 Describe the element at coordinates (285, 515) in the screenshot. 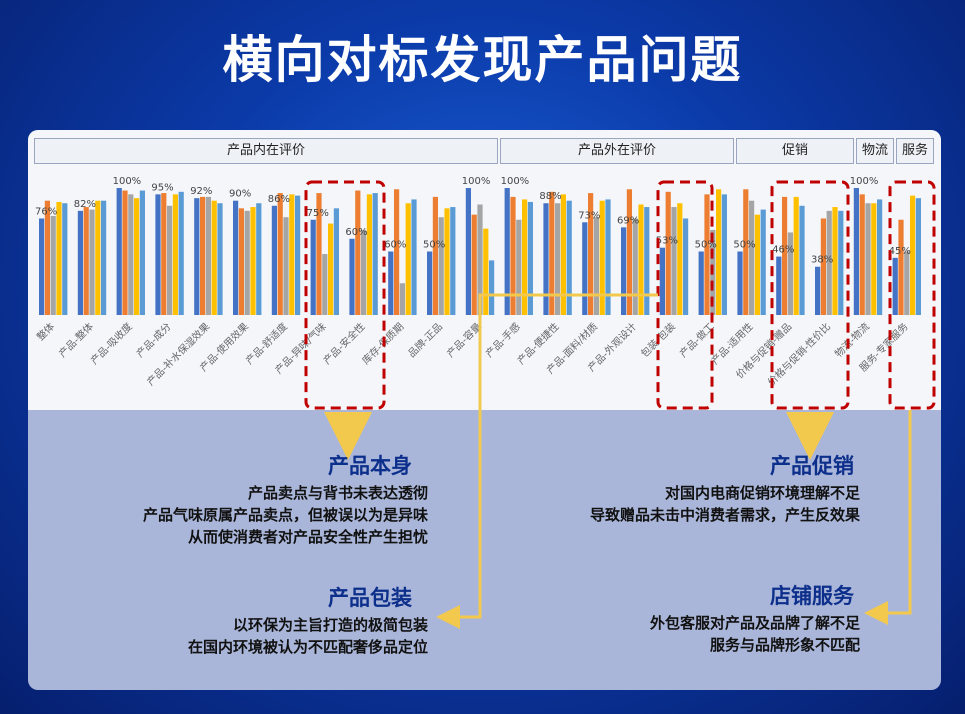

I see `text-line: 产品气味原属产品卖点，但被误以为是异味` at that location.